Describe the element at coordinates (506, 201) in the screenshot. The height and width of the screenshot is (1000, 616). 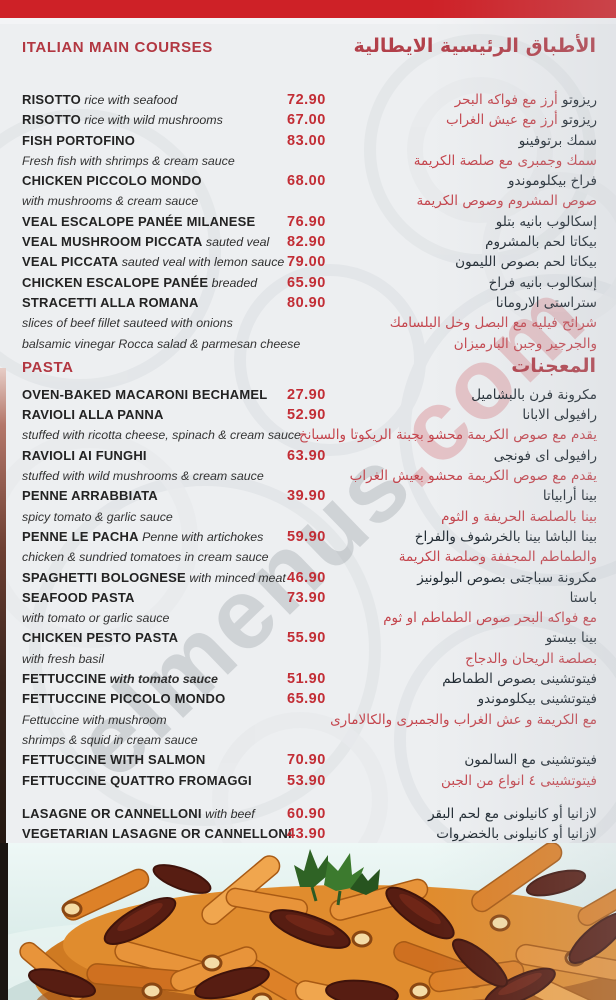
I see `item-name-ar: صوص المشروم وصوص الكريمة` at that location.